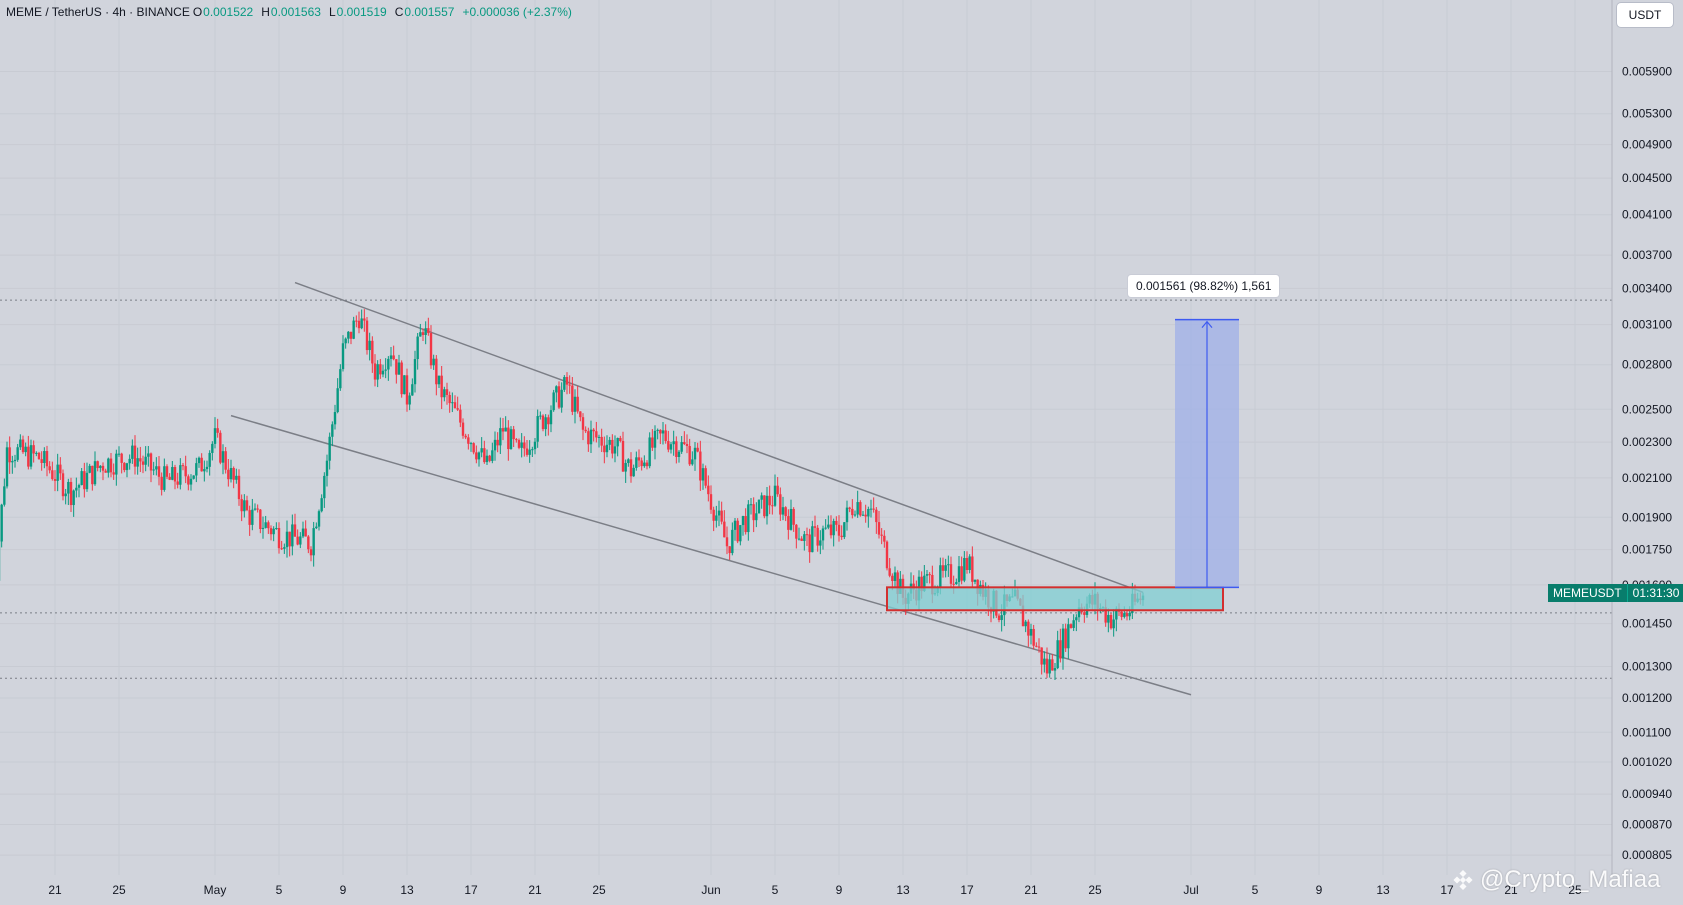 This screenshot has width=1683, height=905. Describe the element at coordinates (429, 12) in the screenshot. I see `close-value: 0.001557` at that location.